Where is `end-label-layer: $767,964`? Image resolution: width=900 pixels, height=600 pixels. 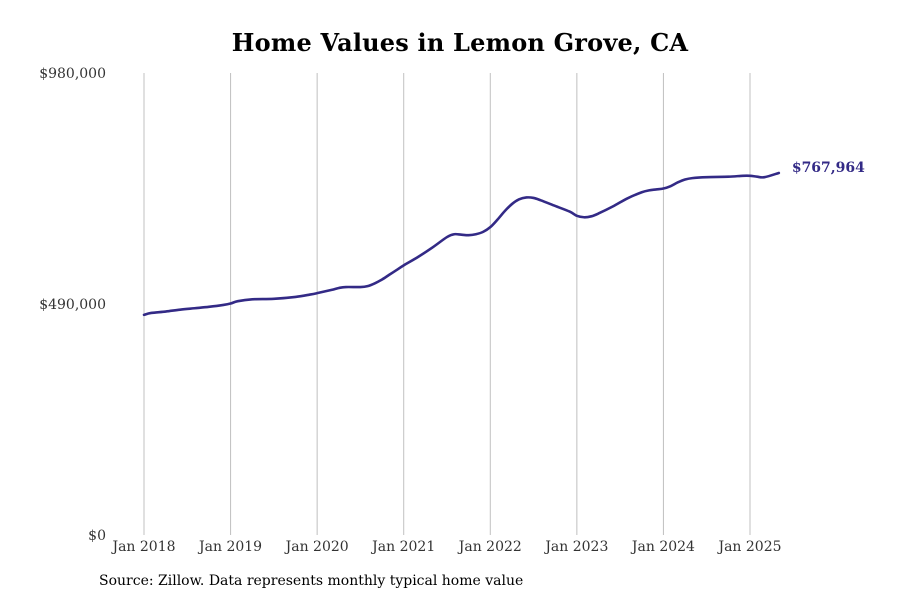 end-label-layer: $767,964 is located at coordinates (828, 168).